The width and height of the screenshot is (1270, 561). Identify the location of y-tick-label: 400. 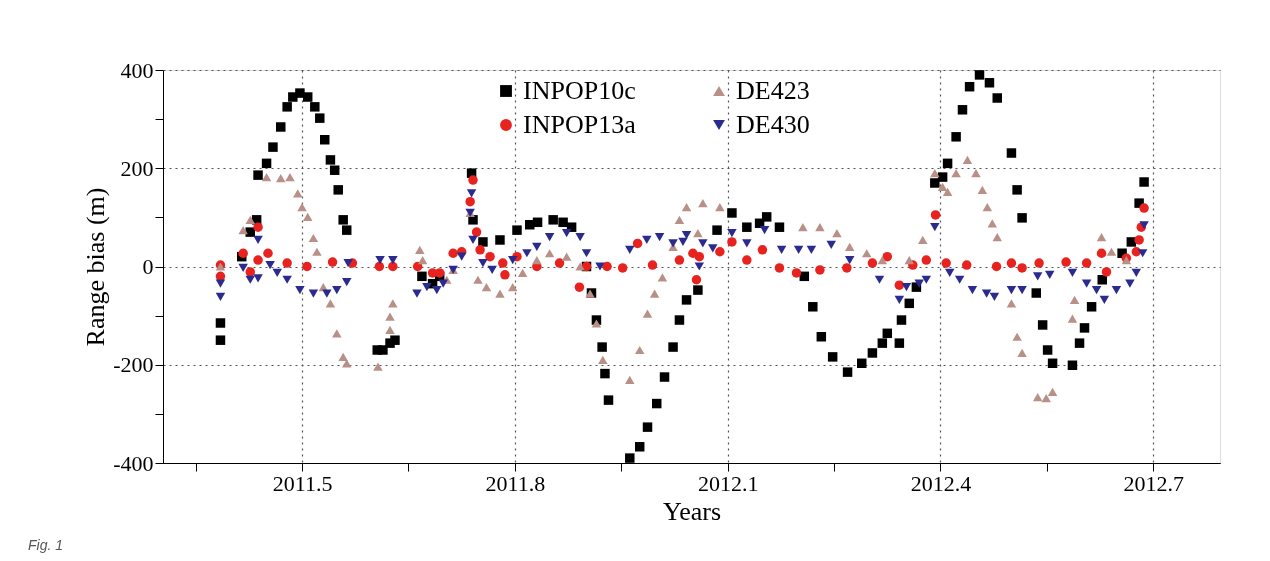
(137, 70).